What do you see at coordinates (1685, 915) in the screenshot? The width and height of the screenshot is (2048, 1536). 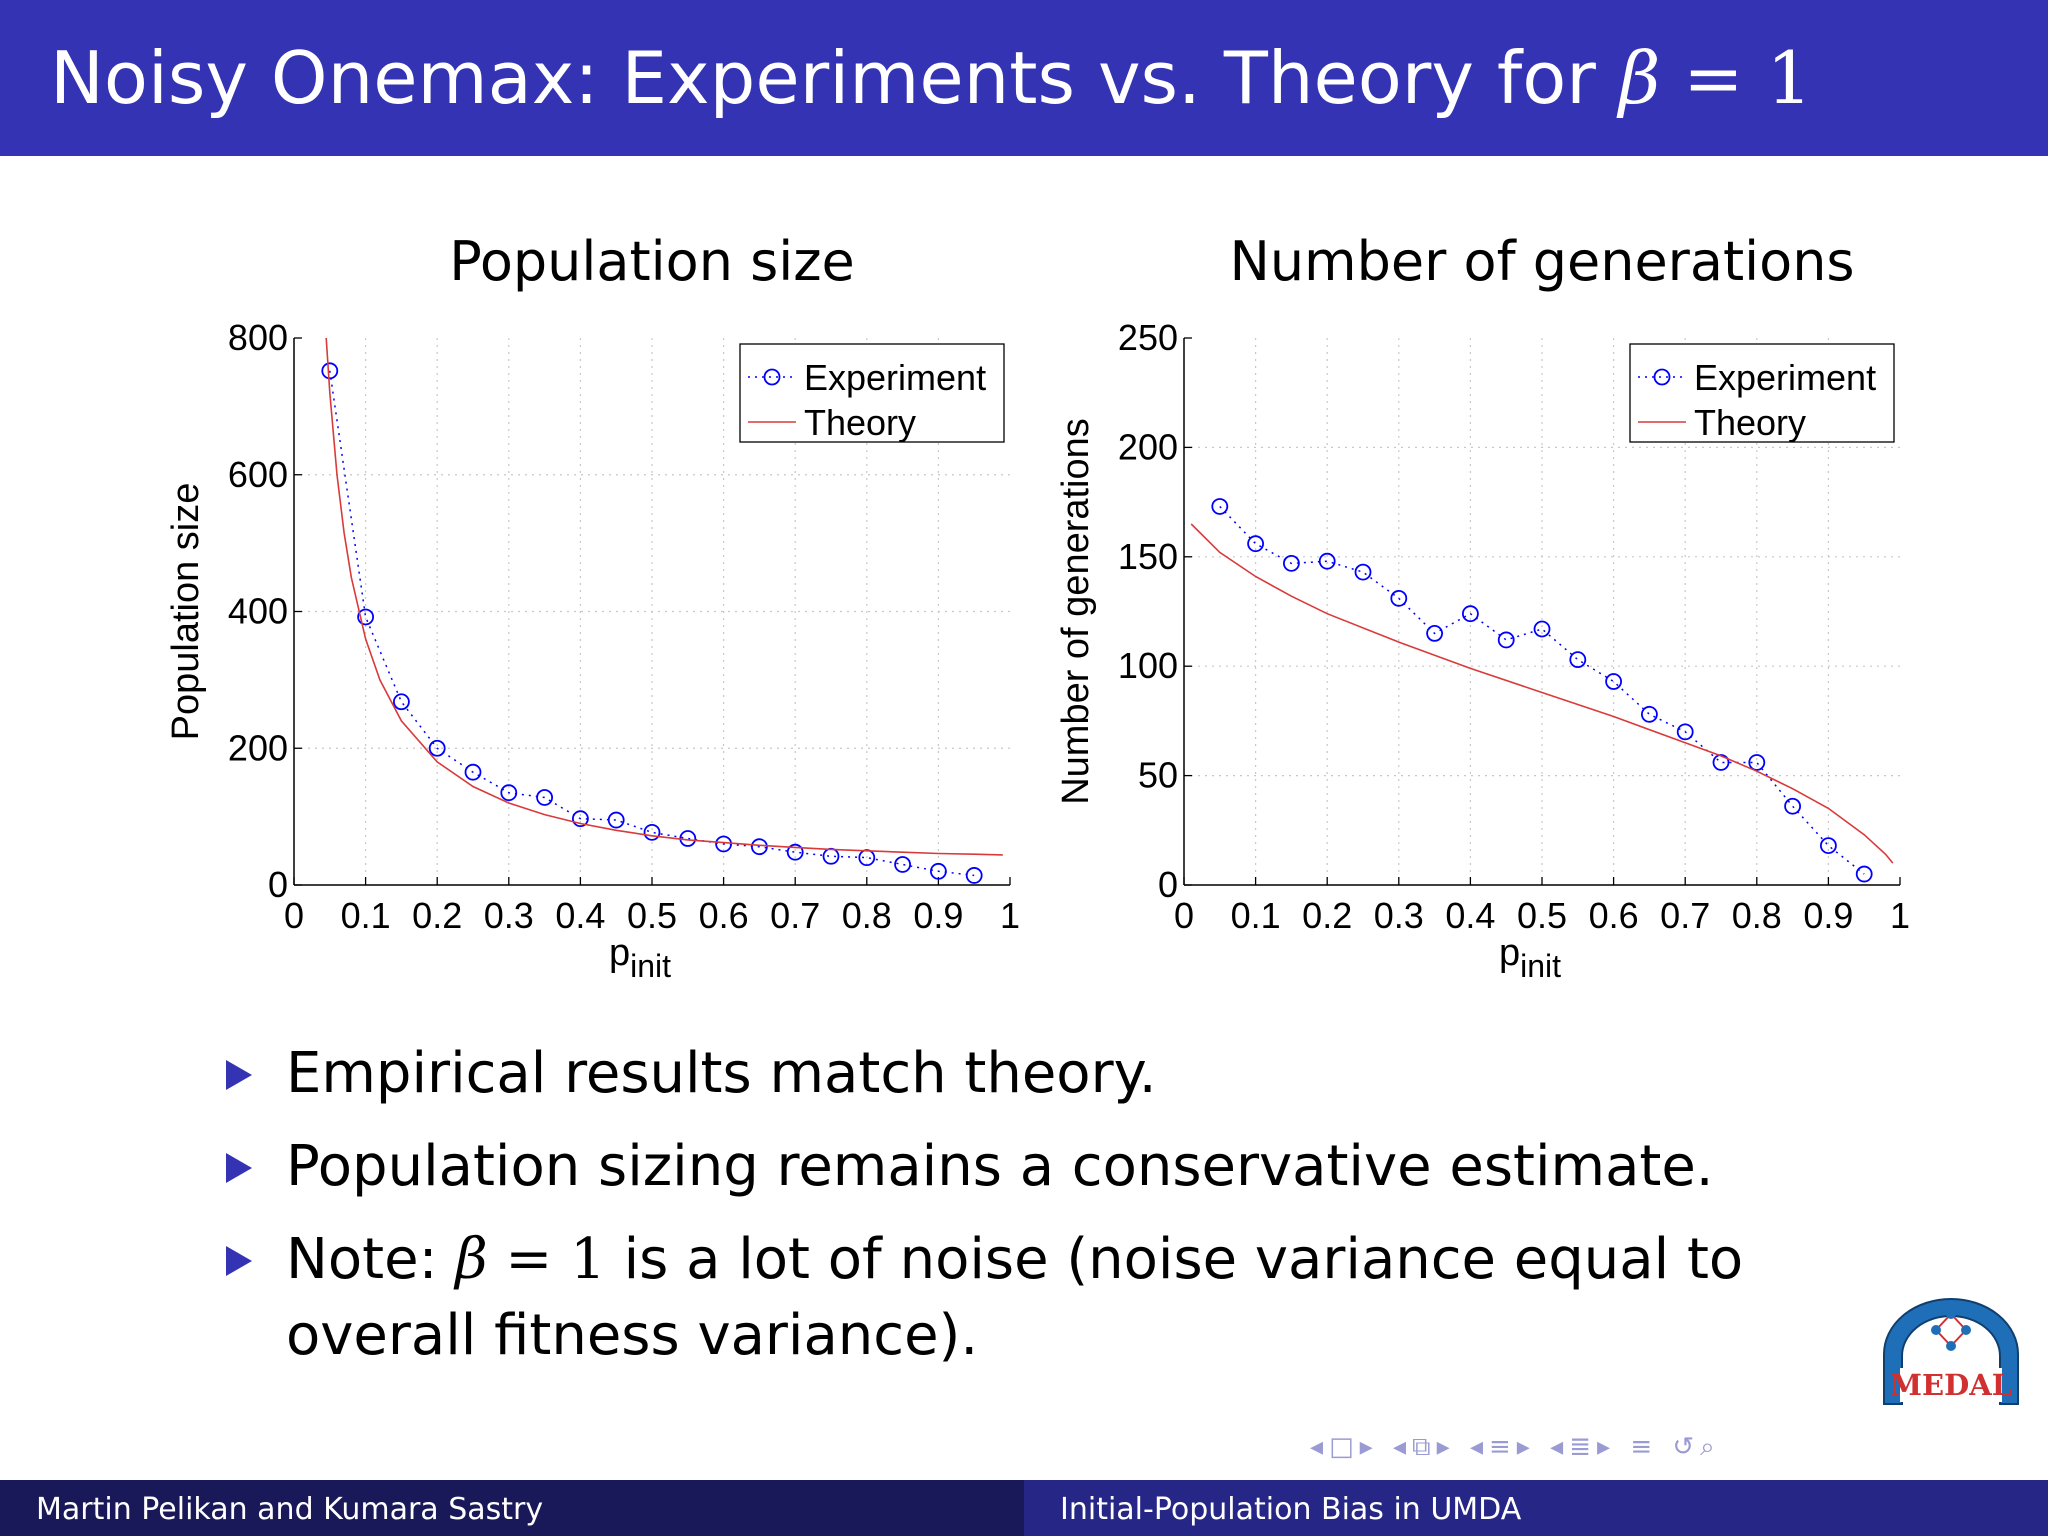 I see `x-tick-label: 0.7` at bounding box center [1685, 915].